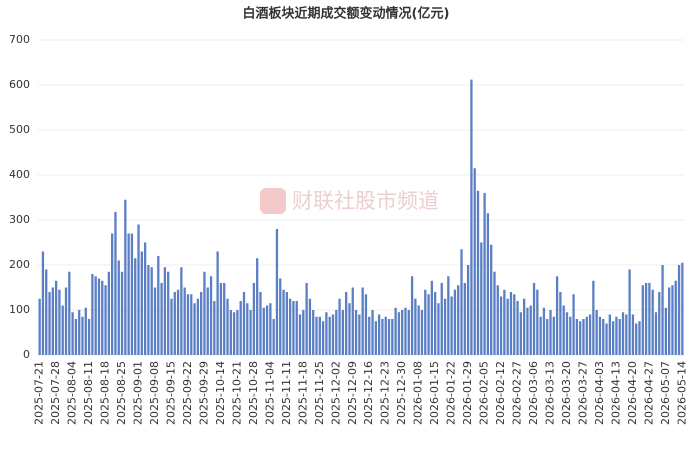  I want to click on y-tick-label: 200, so click(19, 264).